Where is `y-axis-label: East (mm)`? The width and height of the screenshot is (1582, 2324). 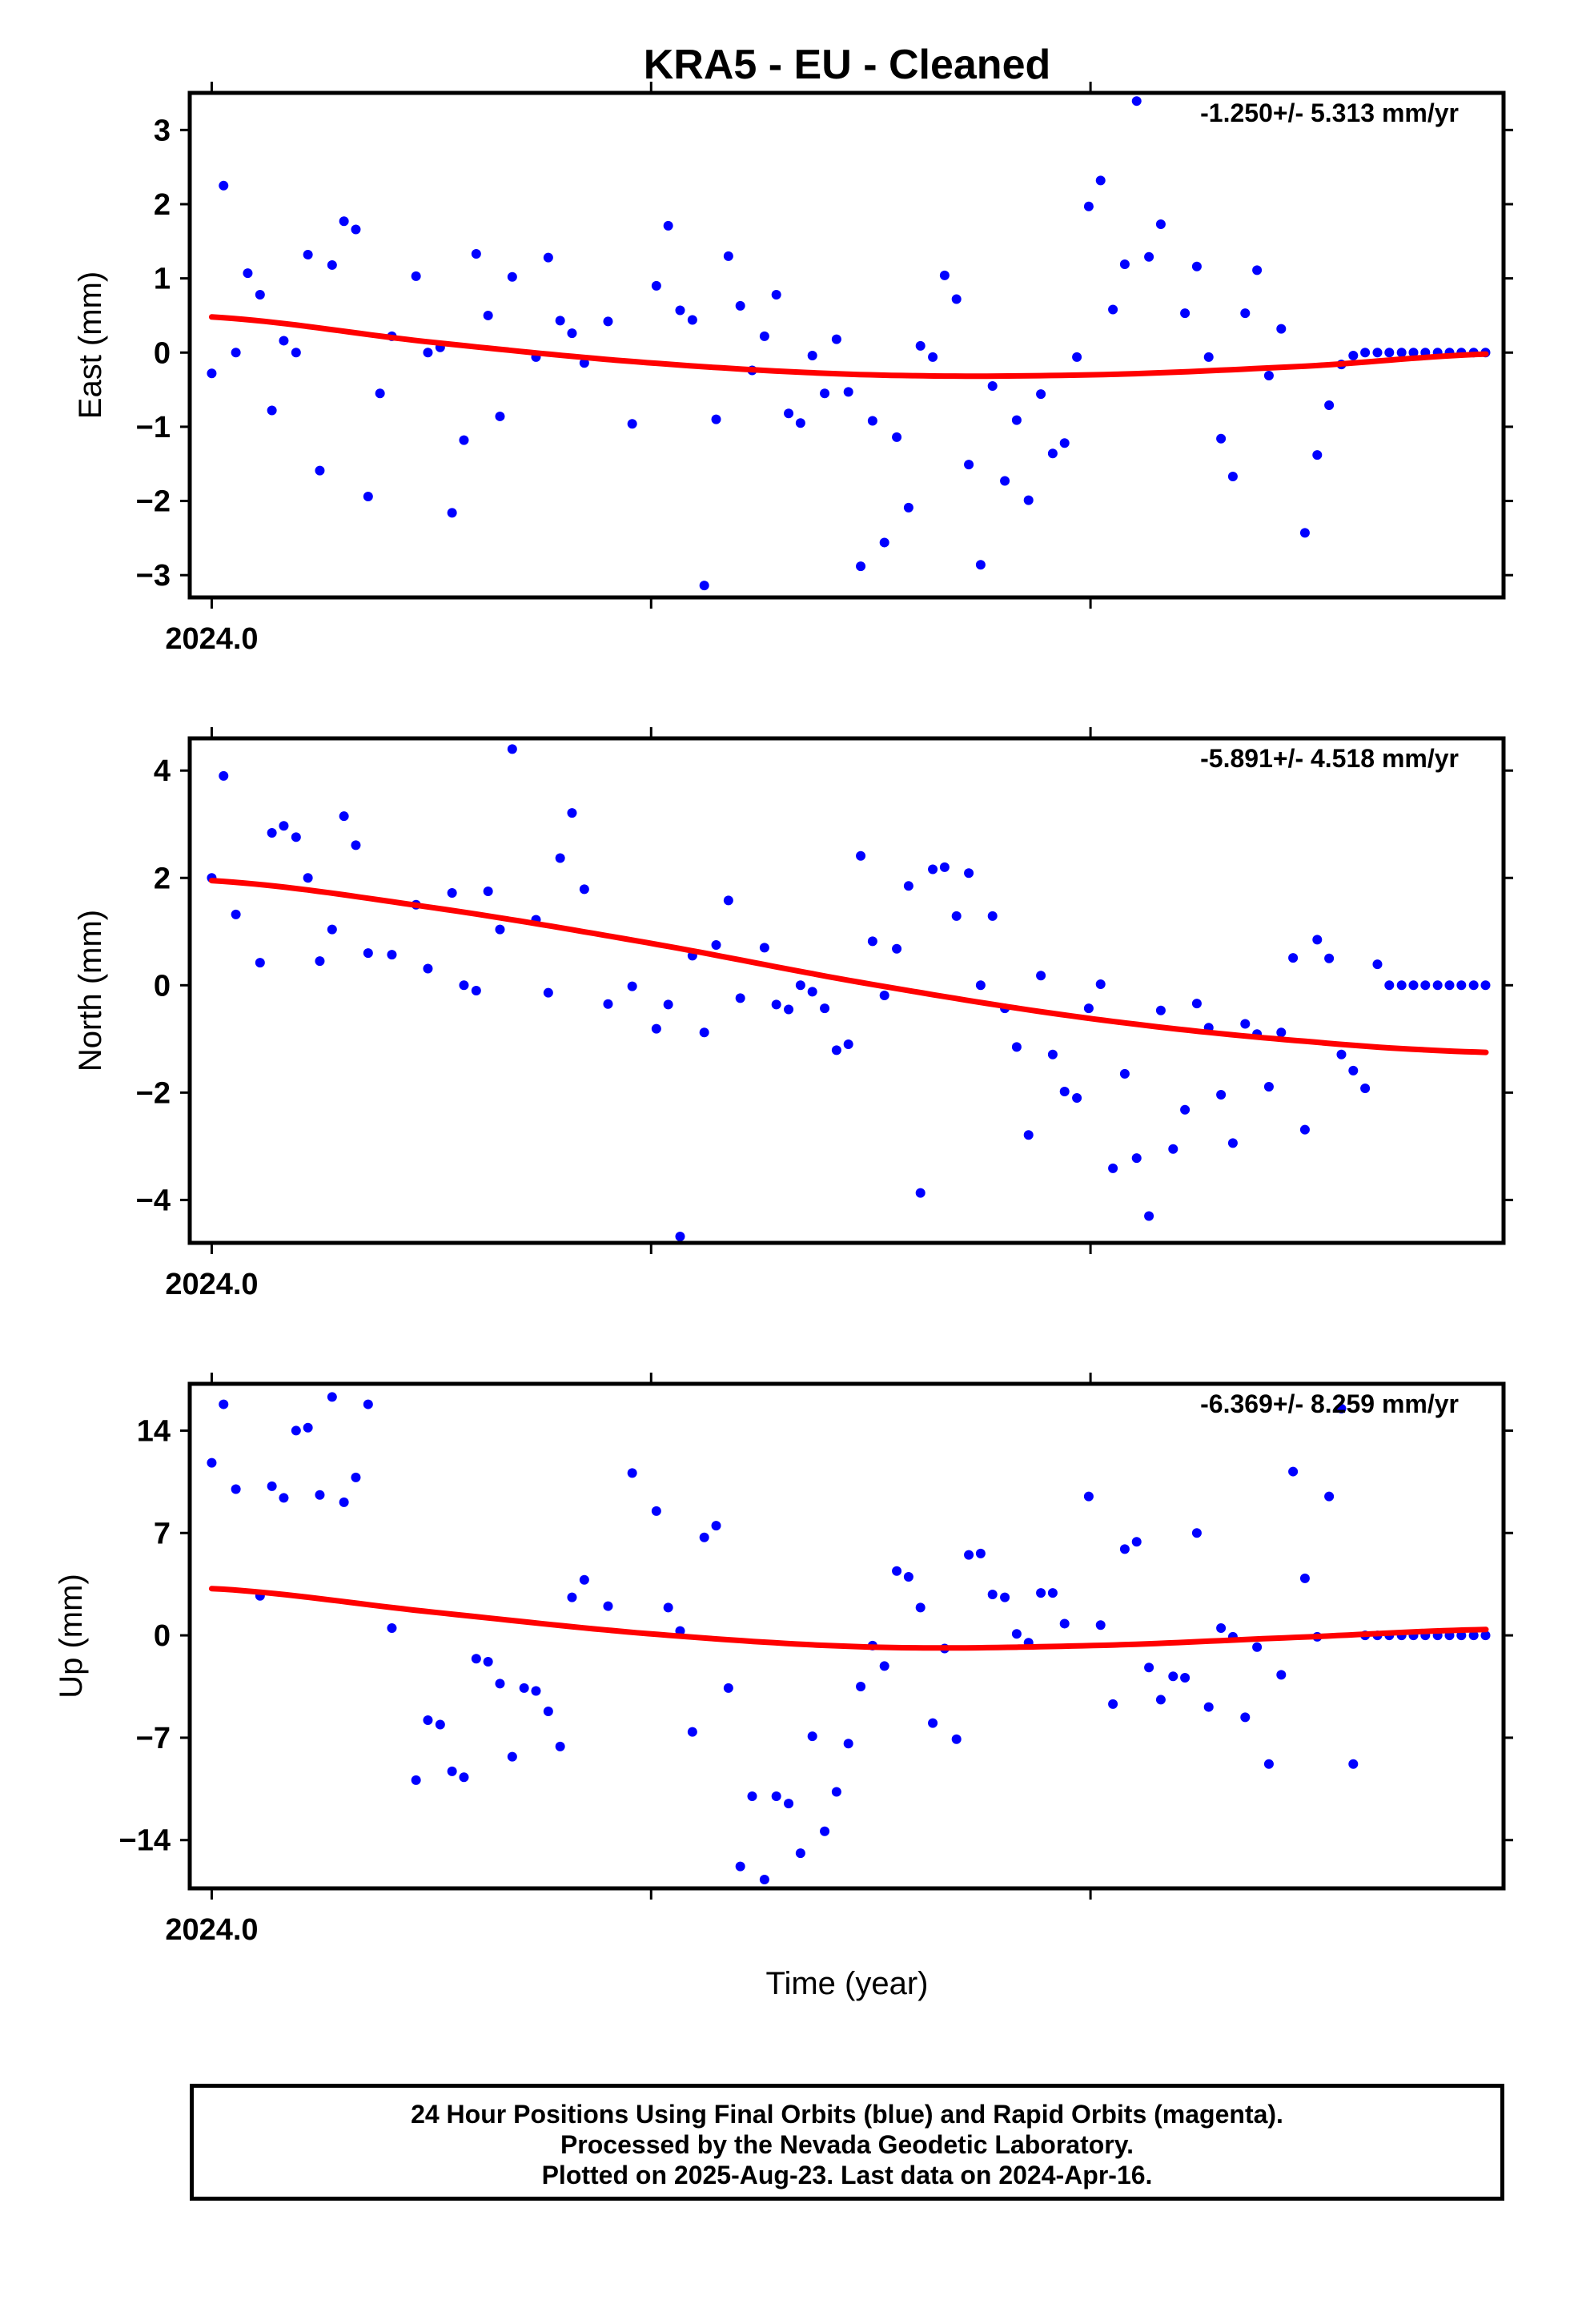 y-axis-label: East (mm) is located at coordinates (91, 345).